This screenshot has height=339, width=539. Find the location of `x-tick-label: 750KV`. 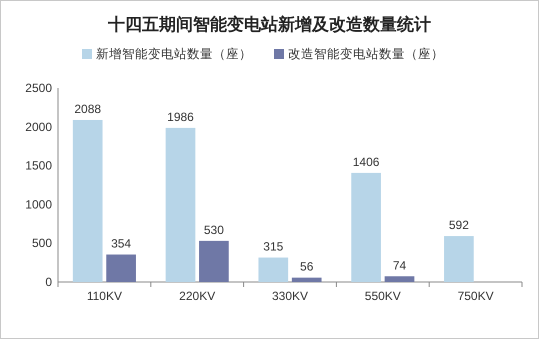

x-tick-label: 750KV is located at coordinates (476, 296).